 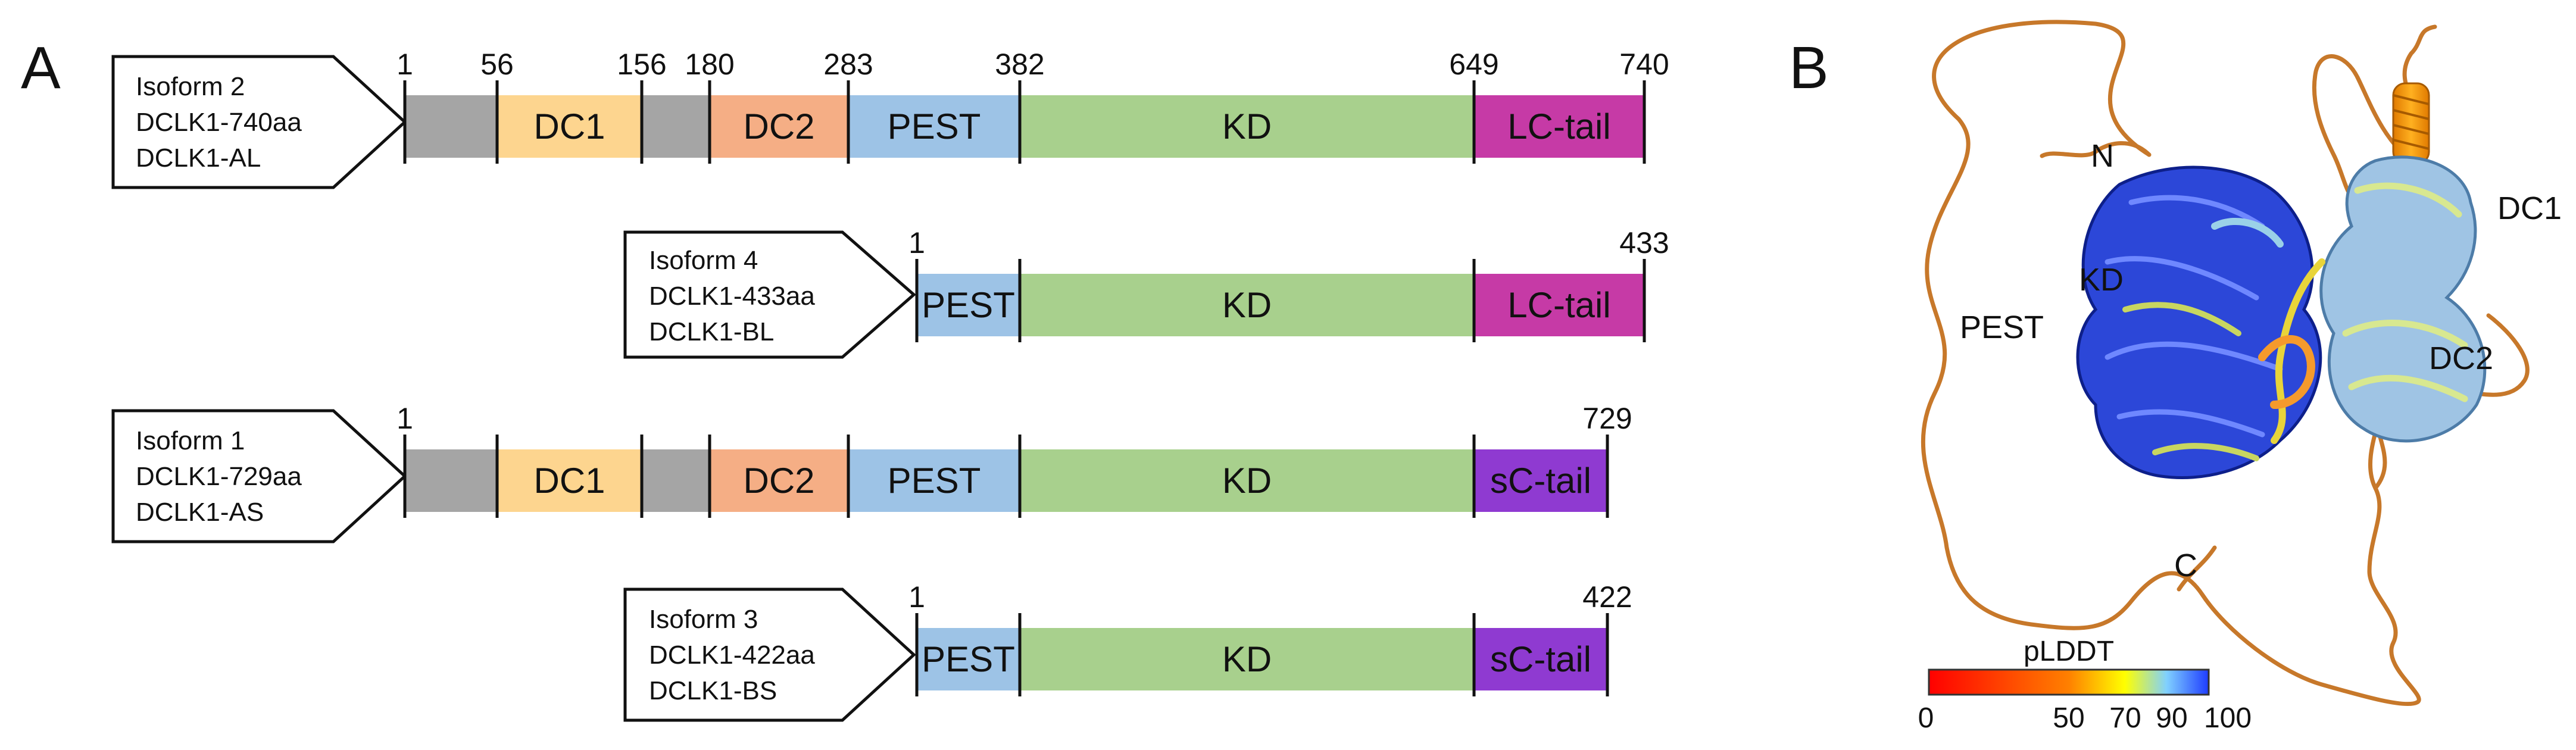 I want to click on plddt-colorbar: pLDDT 0 50 70 90 100, so click(x=2085, y=685).